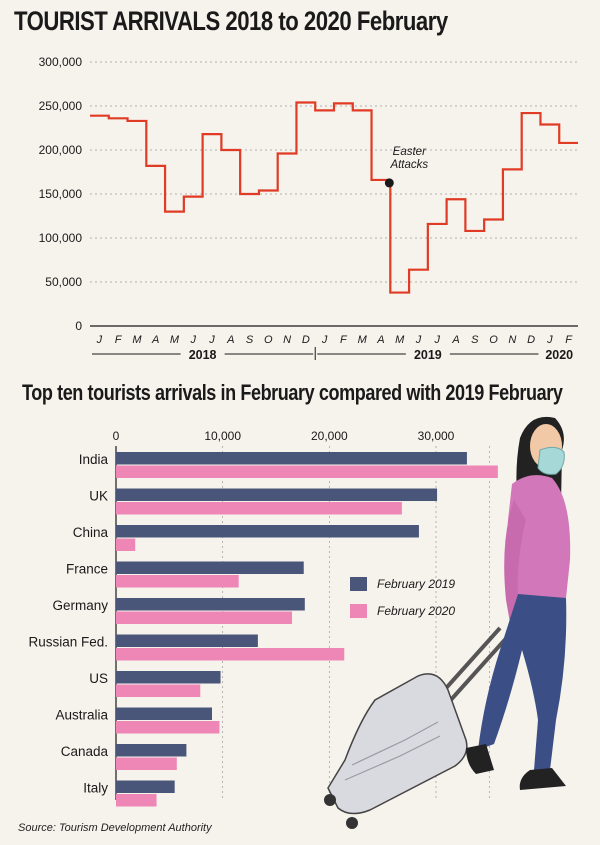 Image resolution: width=600 pixels, height=845 pixels. What do you see at coordinates (539, 538) in the screenshot?
I see `shirt` at bounding box center [539, 538].